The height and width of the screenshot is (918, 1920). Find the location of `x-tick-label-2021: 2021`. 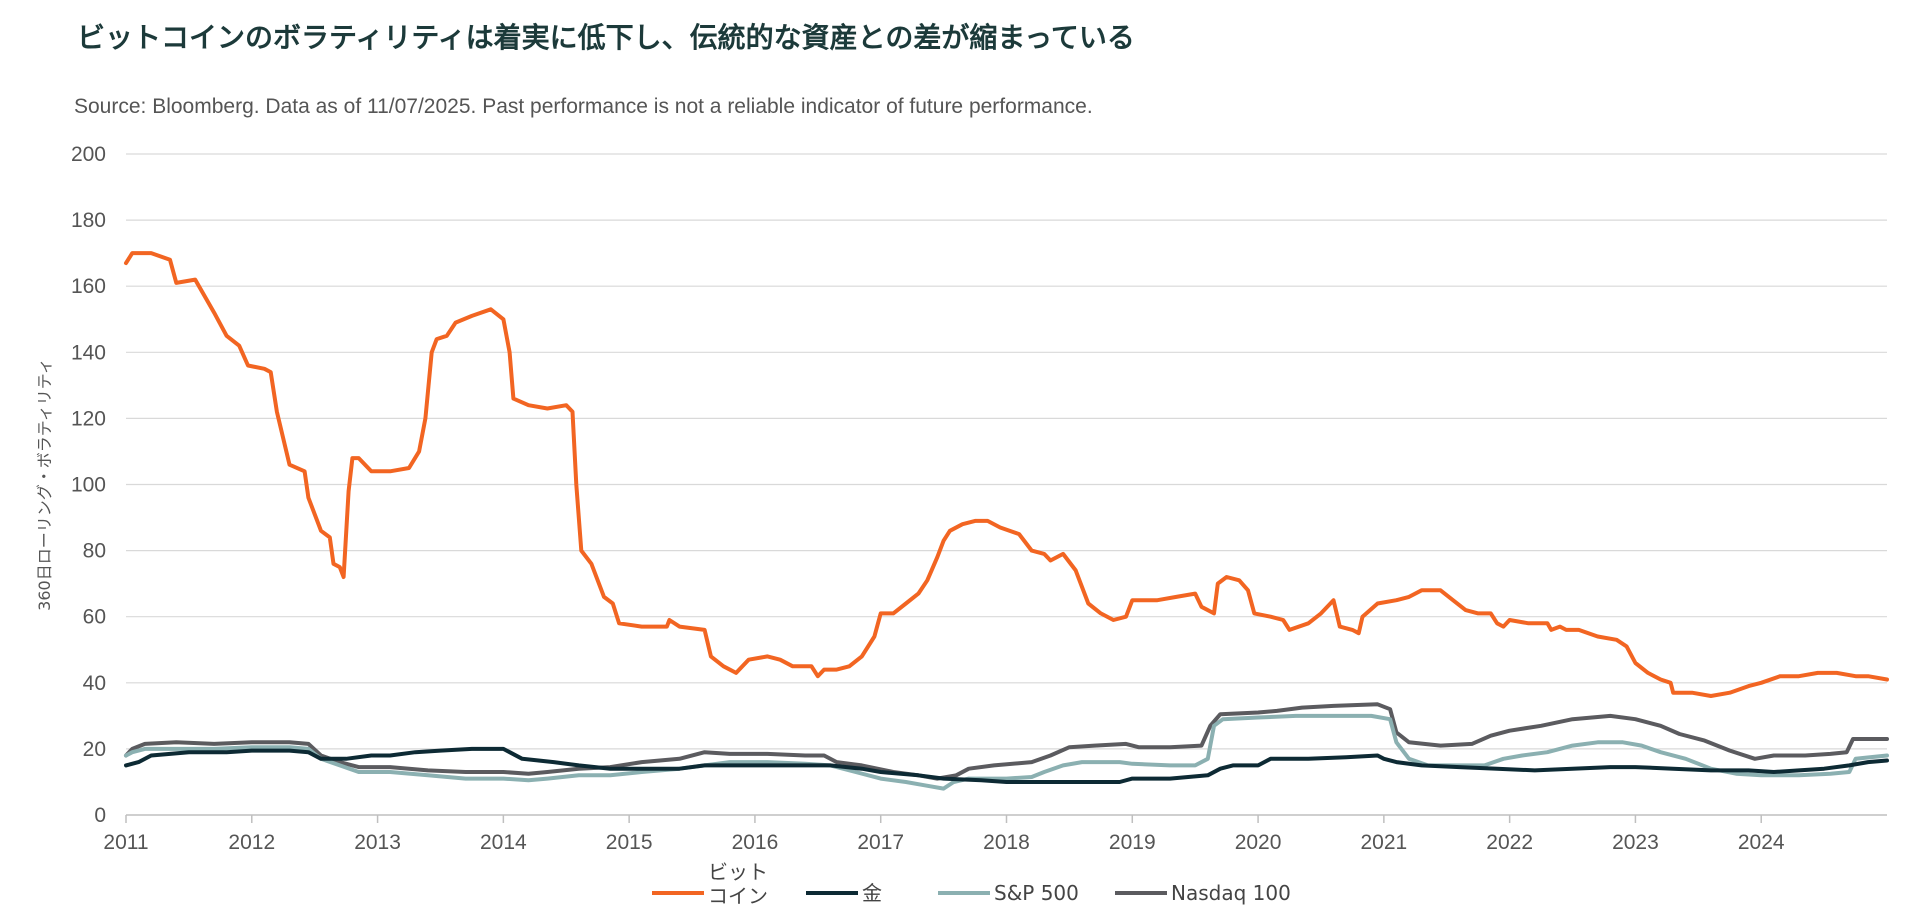

x-tick-label-2021: 2021 is located at coordinates (1383, 842).